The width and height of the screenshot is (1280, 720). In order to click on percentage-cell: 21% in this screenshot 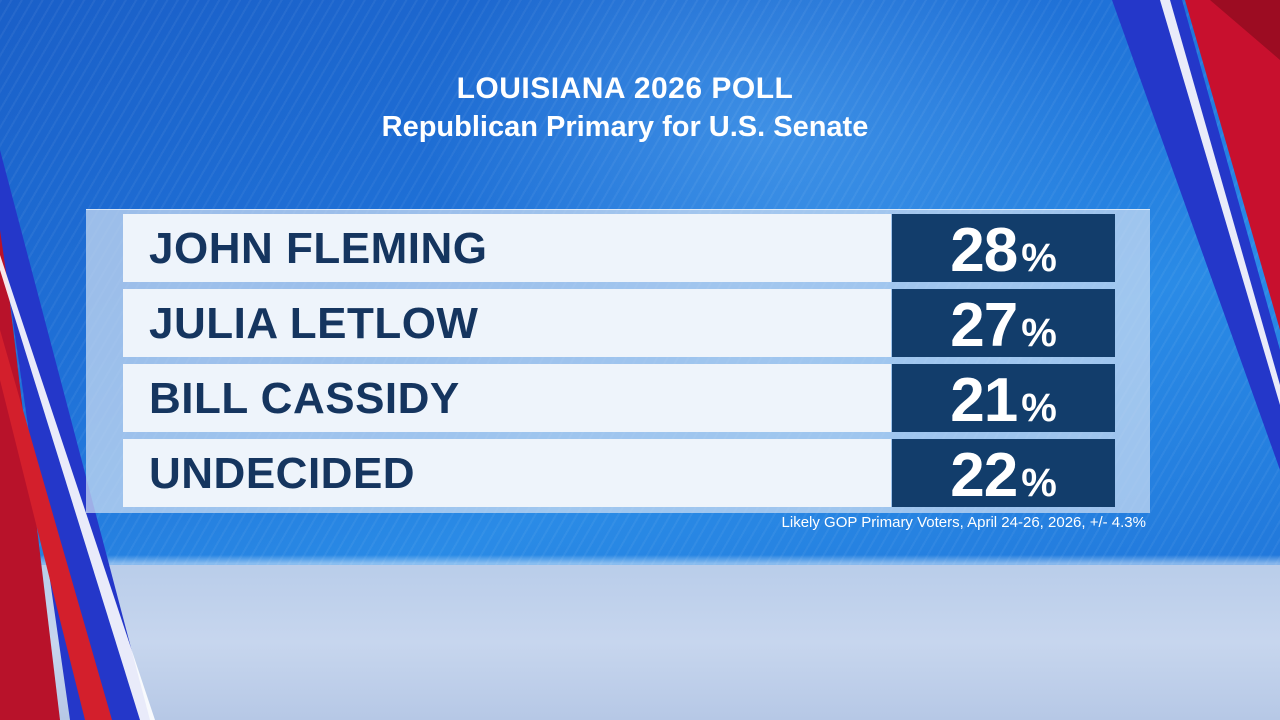, I will do `click(1003, 399)`.